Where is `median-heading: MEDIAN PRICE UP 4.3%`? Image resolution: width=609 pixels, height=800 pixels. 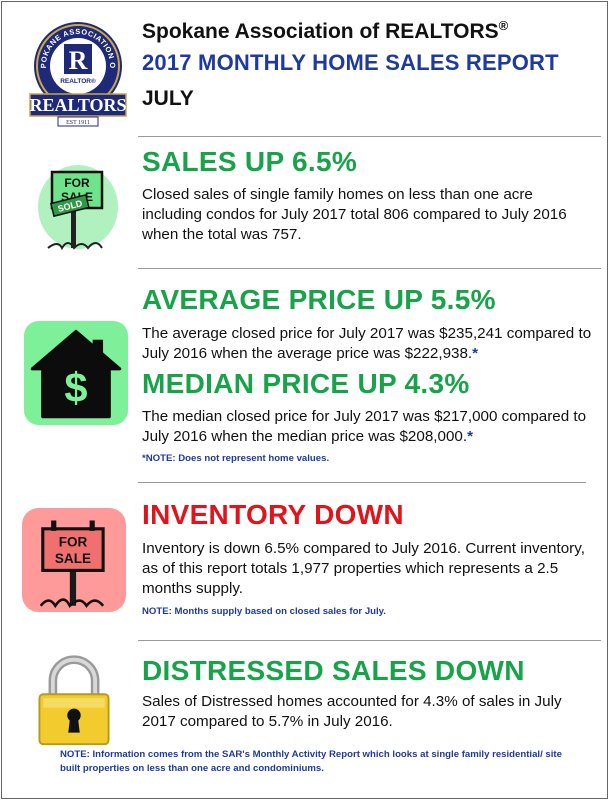 median-heading: MEDIAN PRICE UP 4.3% is located at coordinates (306, 383).